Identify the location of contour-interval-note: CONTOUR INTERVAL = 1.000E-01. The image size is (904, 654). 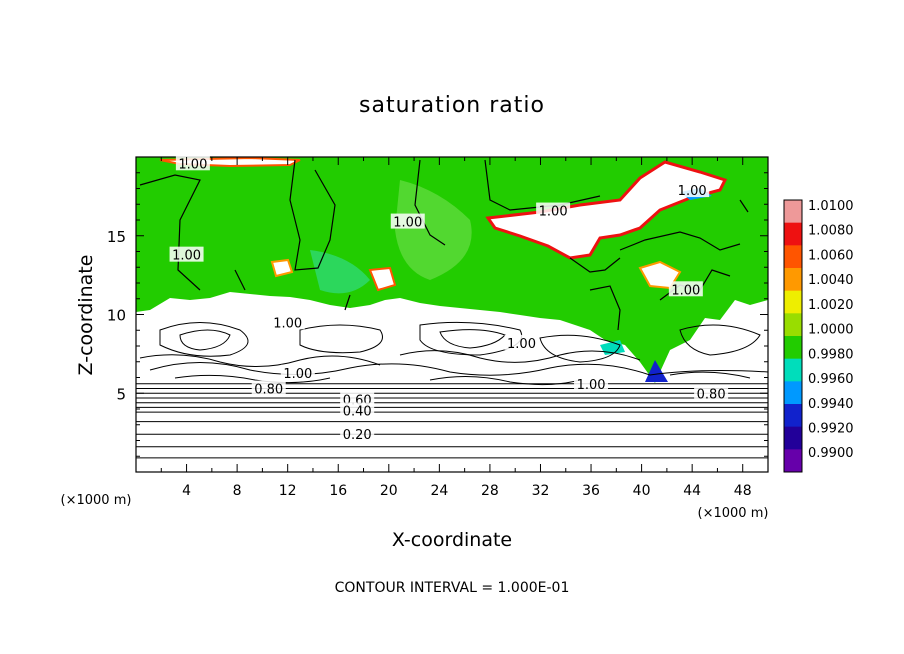
(452, 588).